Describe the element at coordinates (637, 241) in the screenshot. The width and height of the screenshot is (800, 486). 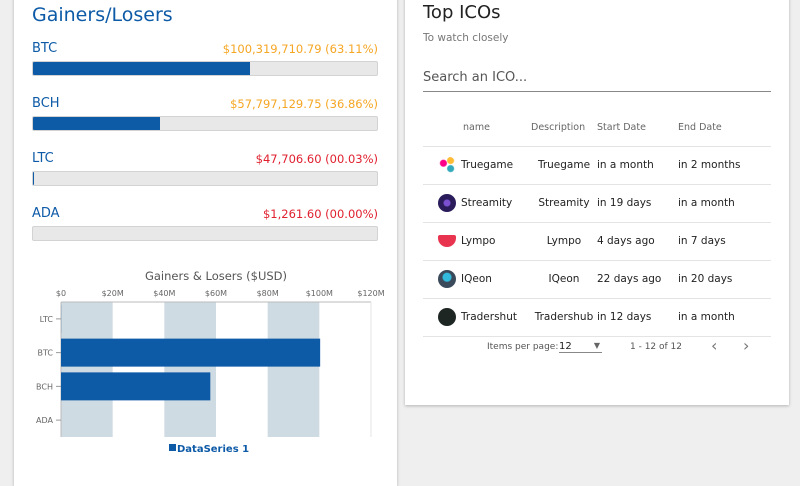
I see `ico-start-date: 4 days ago` at that location.